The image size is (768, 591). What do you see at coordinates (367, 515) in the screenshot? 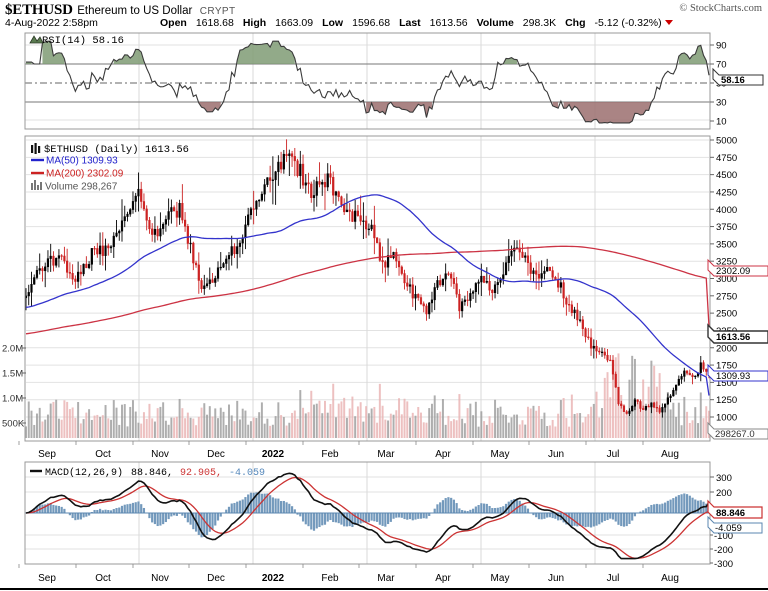
I see `macd-histogram` at bounding box center [367, 515].